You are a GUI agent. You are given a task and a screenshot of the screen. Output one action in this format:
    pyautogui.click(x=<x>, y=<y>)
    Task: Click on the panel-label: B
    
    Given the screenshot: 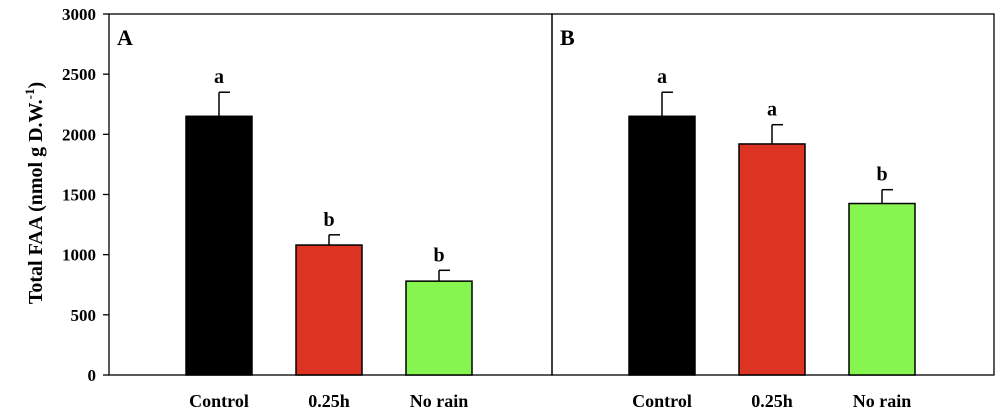 What is the action you would take?
    pyautogui.click(x=567, y=37)
    